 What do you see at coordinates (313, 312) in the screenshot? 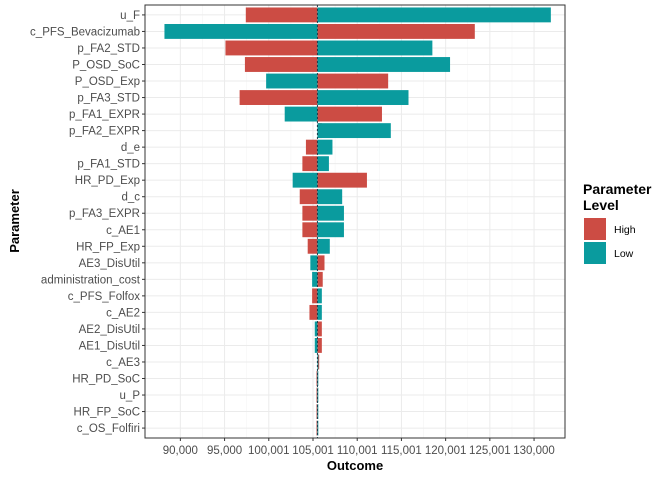
I see `bar-high-c_AE2` at bounding box center [313, 312].